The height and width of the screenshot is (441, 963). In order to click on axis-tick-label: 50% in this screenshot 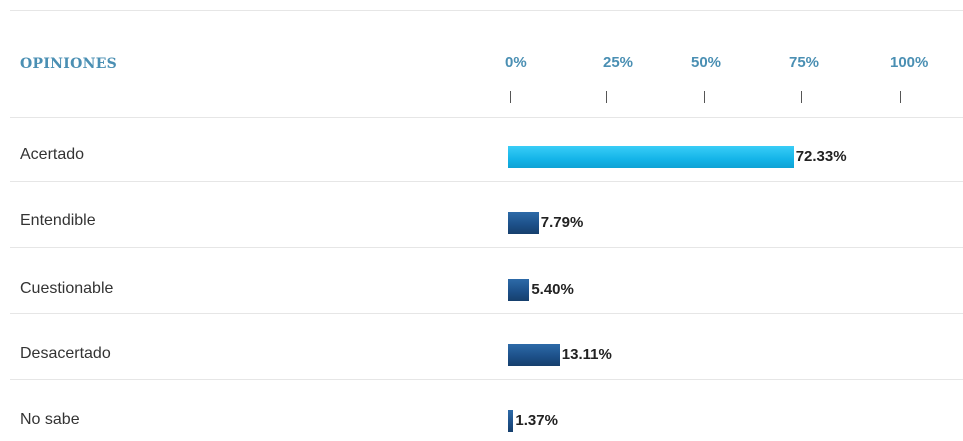, I will do `click(706, 62)`.